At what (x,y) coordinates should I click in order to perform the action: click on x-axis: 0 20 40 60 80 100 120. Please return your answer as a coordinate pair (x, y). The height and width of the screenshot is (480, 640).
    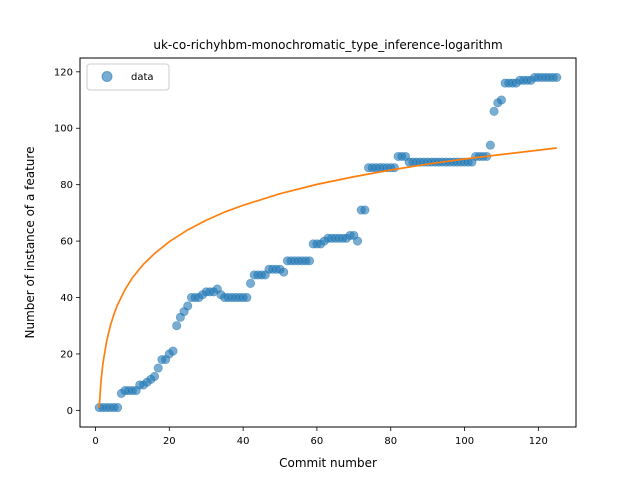
    Looking at the image, I should click on (320, 437).